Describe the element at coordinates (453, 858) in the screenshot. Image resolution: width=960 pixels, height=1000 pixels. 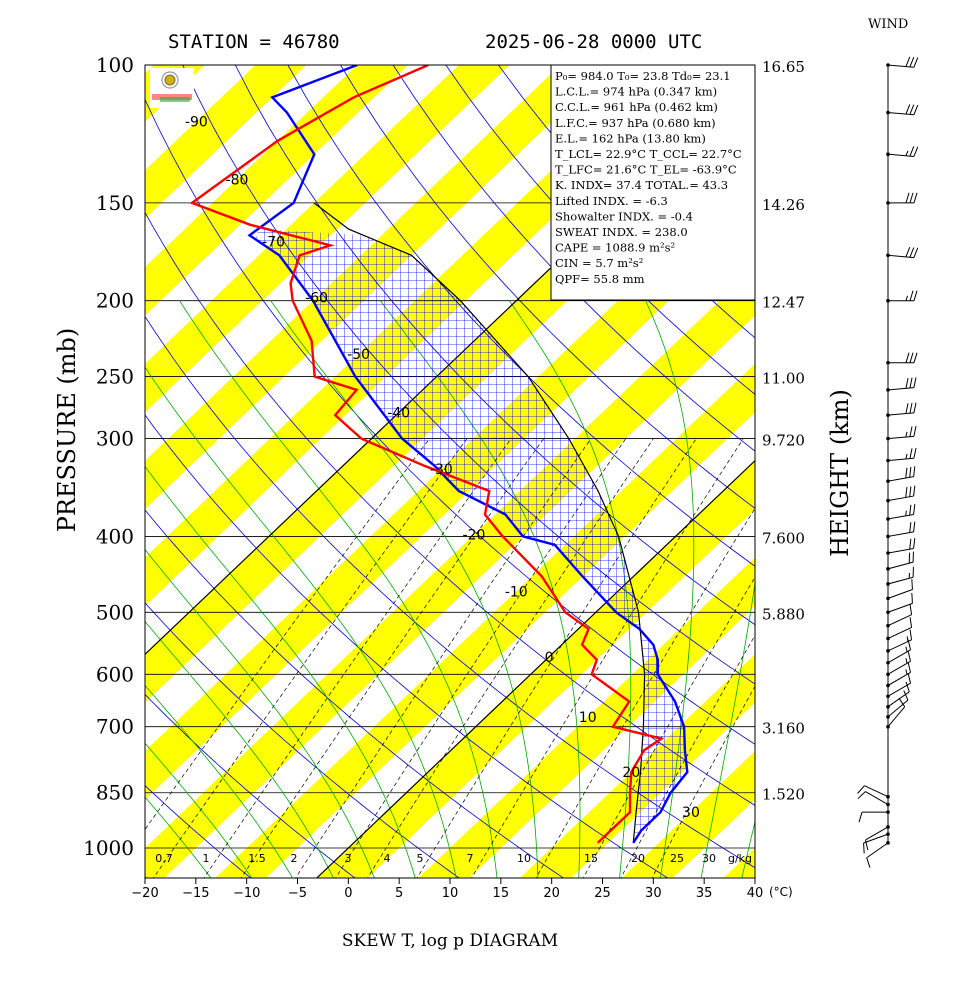
I see `mixing-ratio-labels: 0.7 1 1.5 2 3 4 5 7 10 15 20 25 30 g/kg` at that location.